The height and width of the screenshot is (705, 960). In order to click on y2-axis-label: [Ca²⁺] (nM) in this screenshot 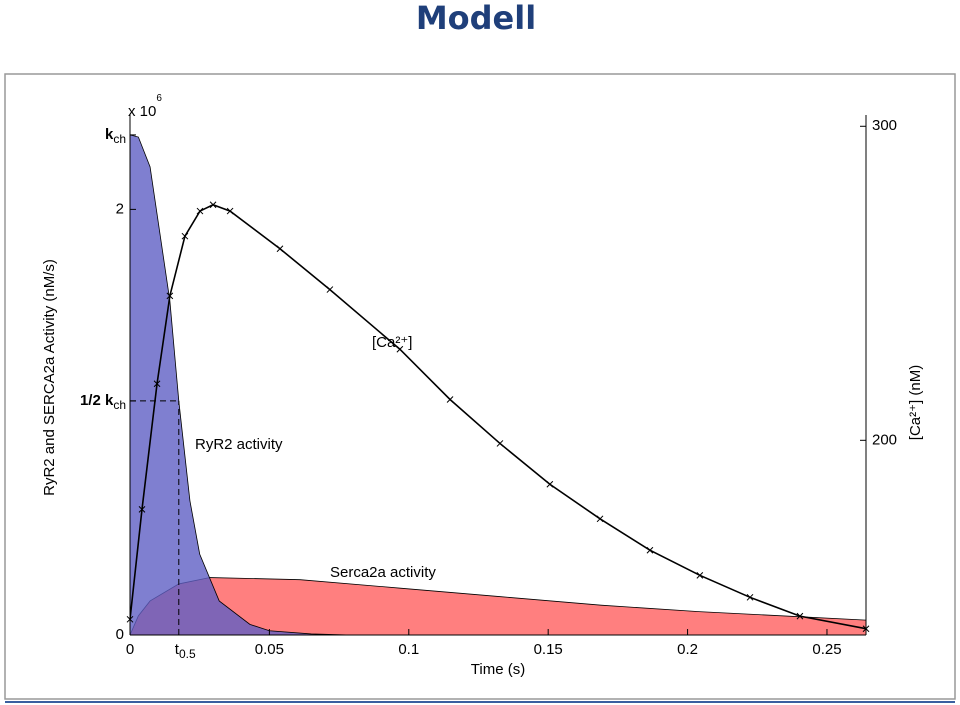, I will do `click(915, 402)`.